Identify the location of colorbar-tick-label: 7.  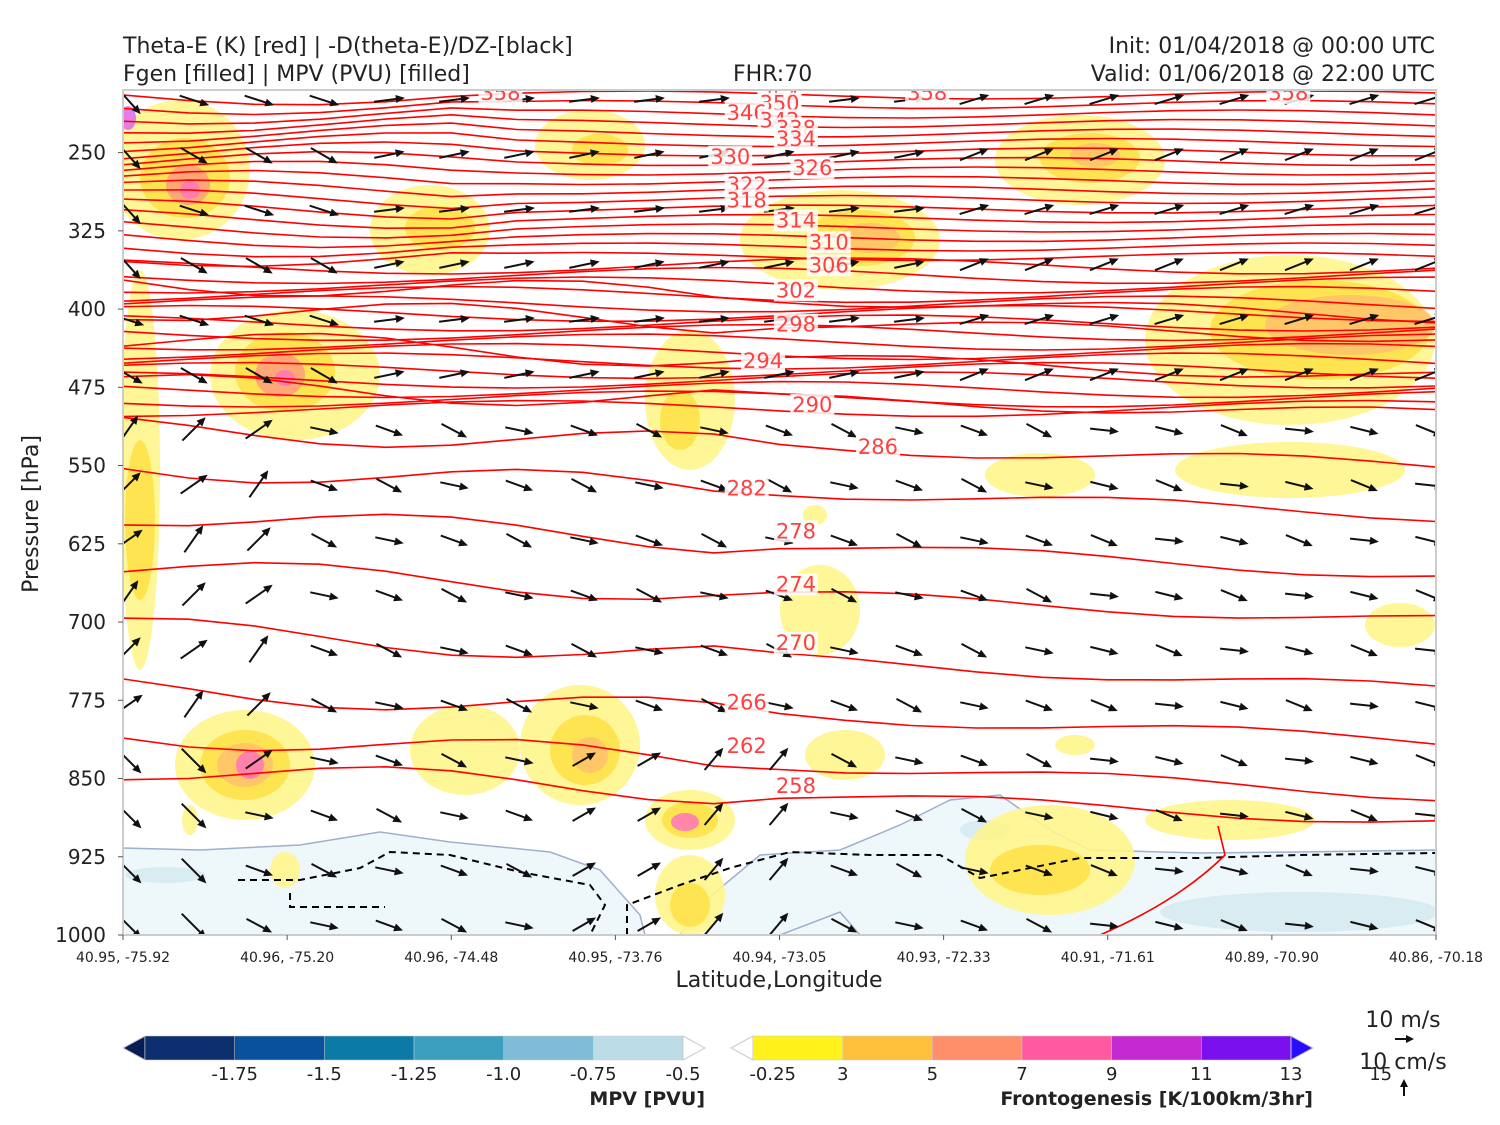
(1021, 1074).